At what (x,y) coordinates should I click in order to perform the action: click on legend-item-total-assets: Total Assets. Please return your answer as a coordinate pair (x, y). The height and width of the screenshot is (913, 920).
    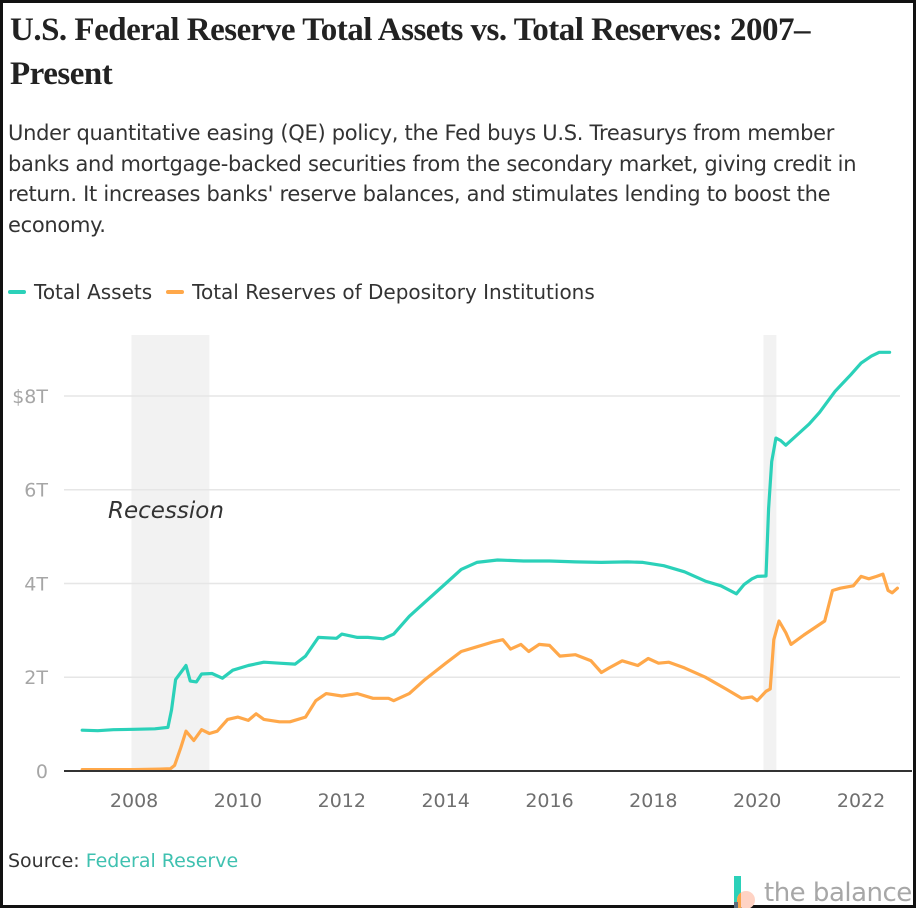
    Looking at the image, I should click on (80, 292).